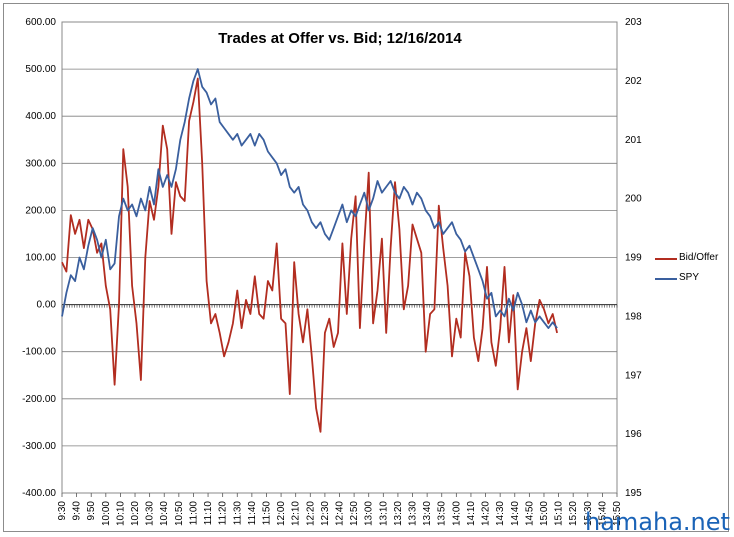 The height and width of the screenshot is (537, 734). Describe the element at coordinates (39, 493) in the screenshot. I see `y-left-tick-label: -400.00` at that location.